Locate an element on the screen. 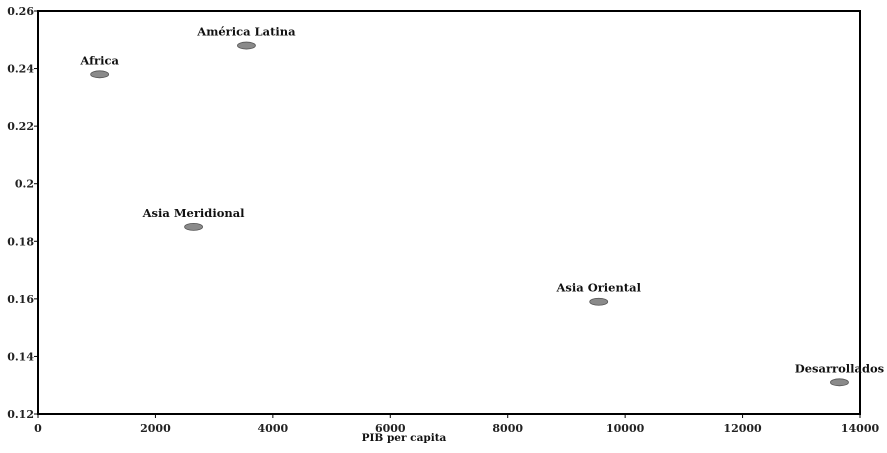  x-tick-label: 12000 is located at coordinates (742, 428).